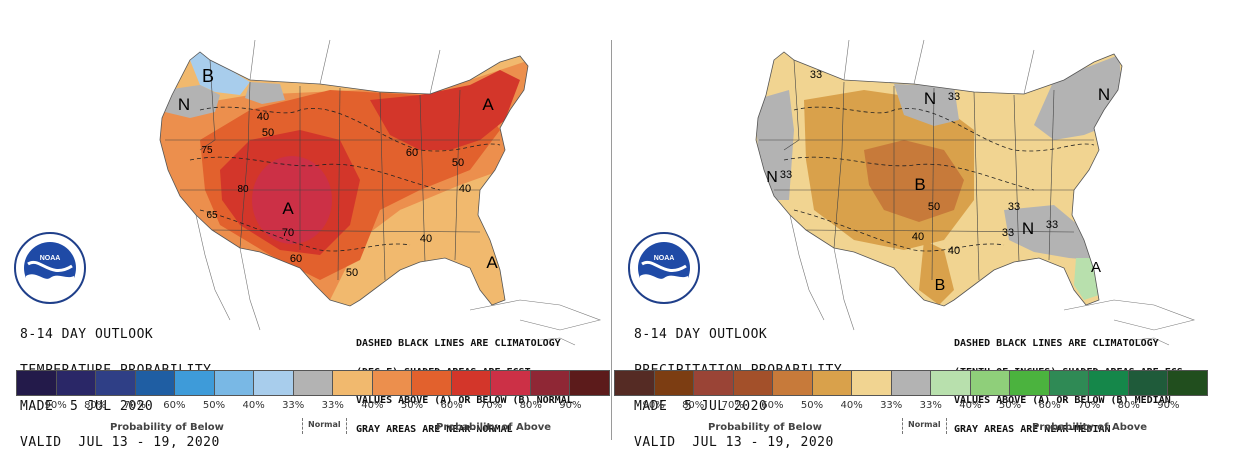  I want to click on note-line-4: GRAY AREAS ARE NEAR-MEDIAN, so click(1032, 429).